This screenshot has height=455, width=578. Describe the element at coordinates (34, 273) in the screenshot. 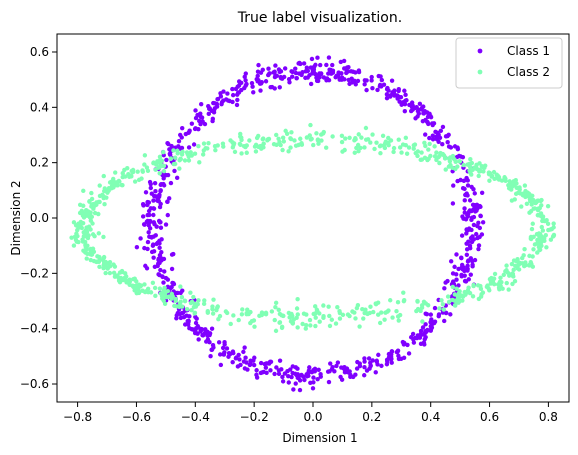

I see `y-tick-label: −0.2` at that location.